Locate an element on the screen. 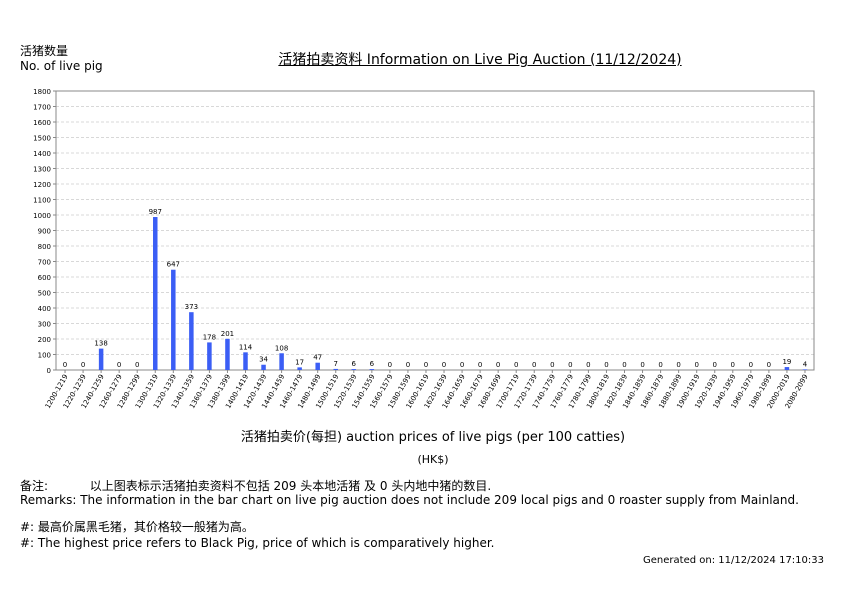  y-tick-label: 800 is located at coordinates (44, 247).